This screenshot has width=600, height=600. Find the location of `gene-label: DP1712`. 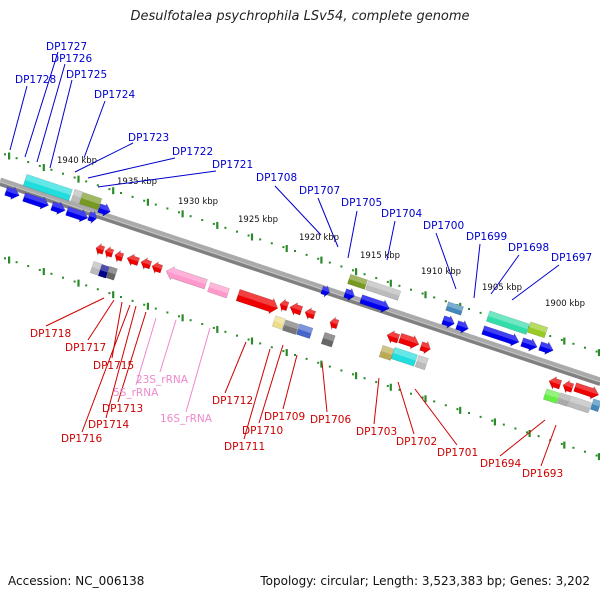

gene-label: DP1712 is located at coordinates (232, 401).